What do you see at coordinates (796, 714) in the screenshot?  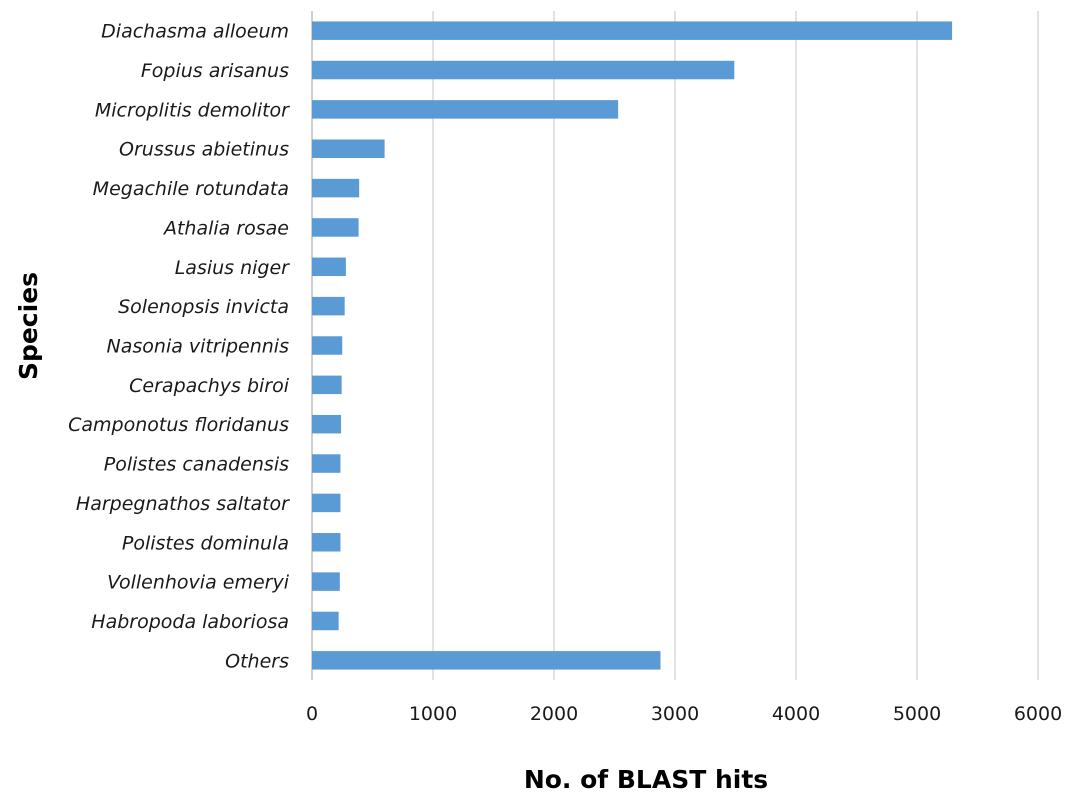 I see `x-tick-label: 4000` at bounding box center [796, 714].